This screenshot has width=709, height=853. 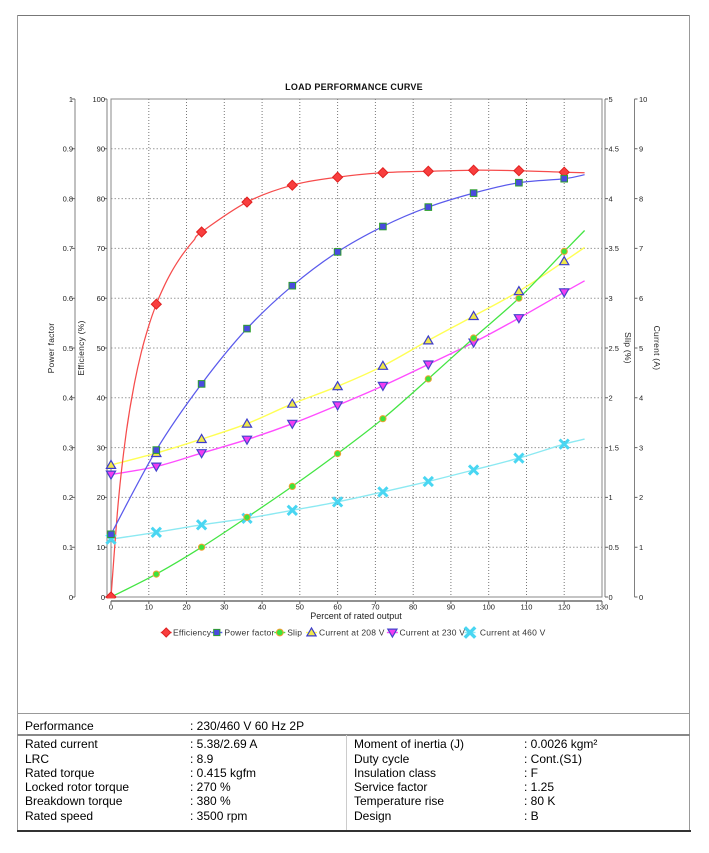 What do you see at coordinates (641, 198) in the screenshot?
I see `svg-text: 8` at bounding box center [641, 198].